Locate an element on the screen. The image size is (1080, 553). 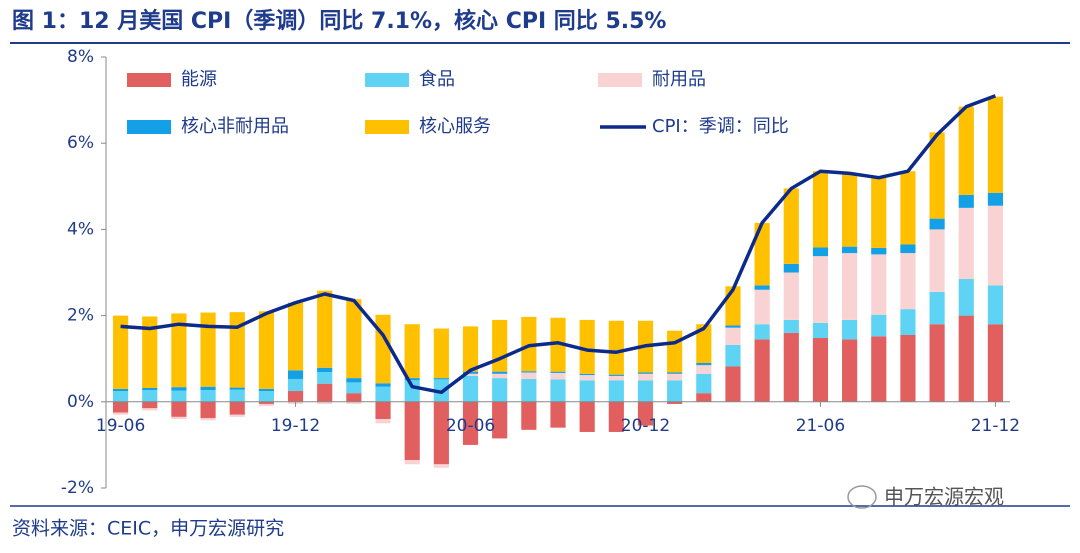
y-tick-label: 0% is located at coordinates (80, 402).